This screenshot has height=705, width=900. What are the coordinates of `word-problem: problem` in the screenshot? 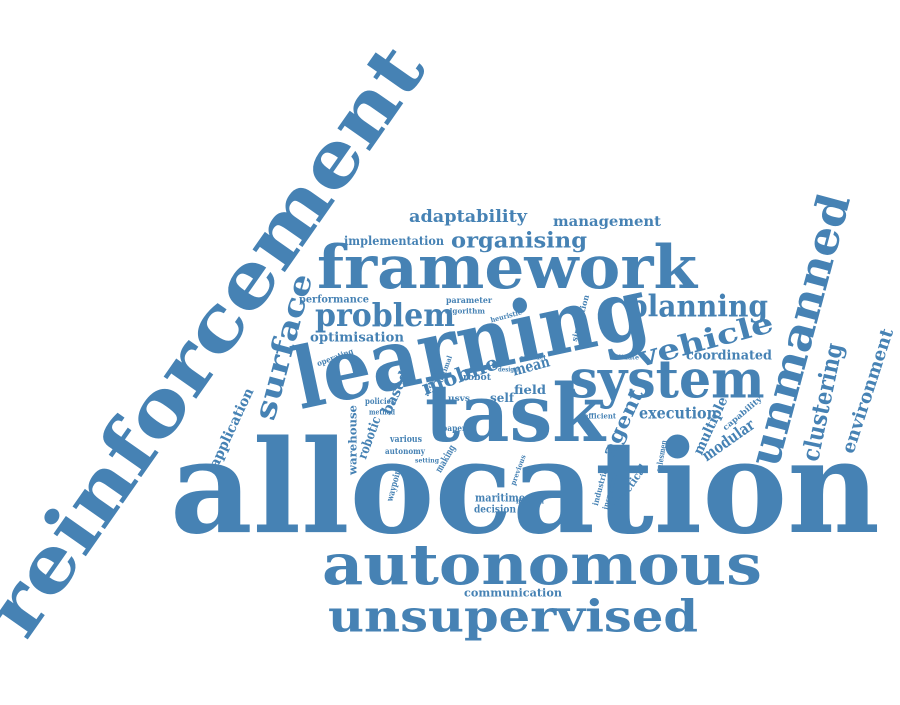 It's located at (385, 315).